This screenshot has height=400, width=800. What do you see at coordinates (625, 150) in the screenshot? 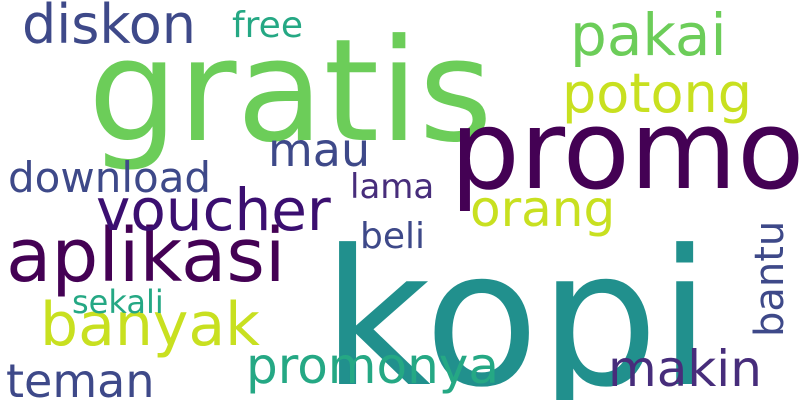
I see `word-promo: promo` at bounding box center [625, 150].